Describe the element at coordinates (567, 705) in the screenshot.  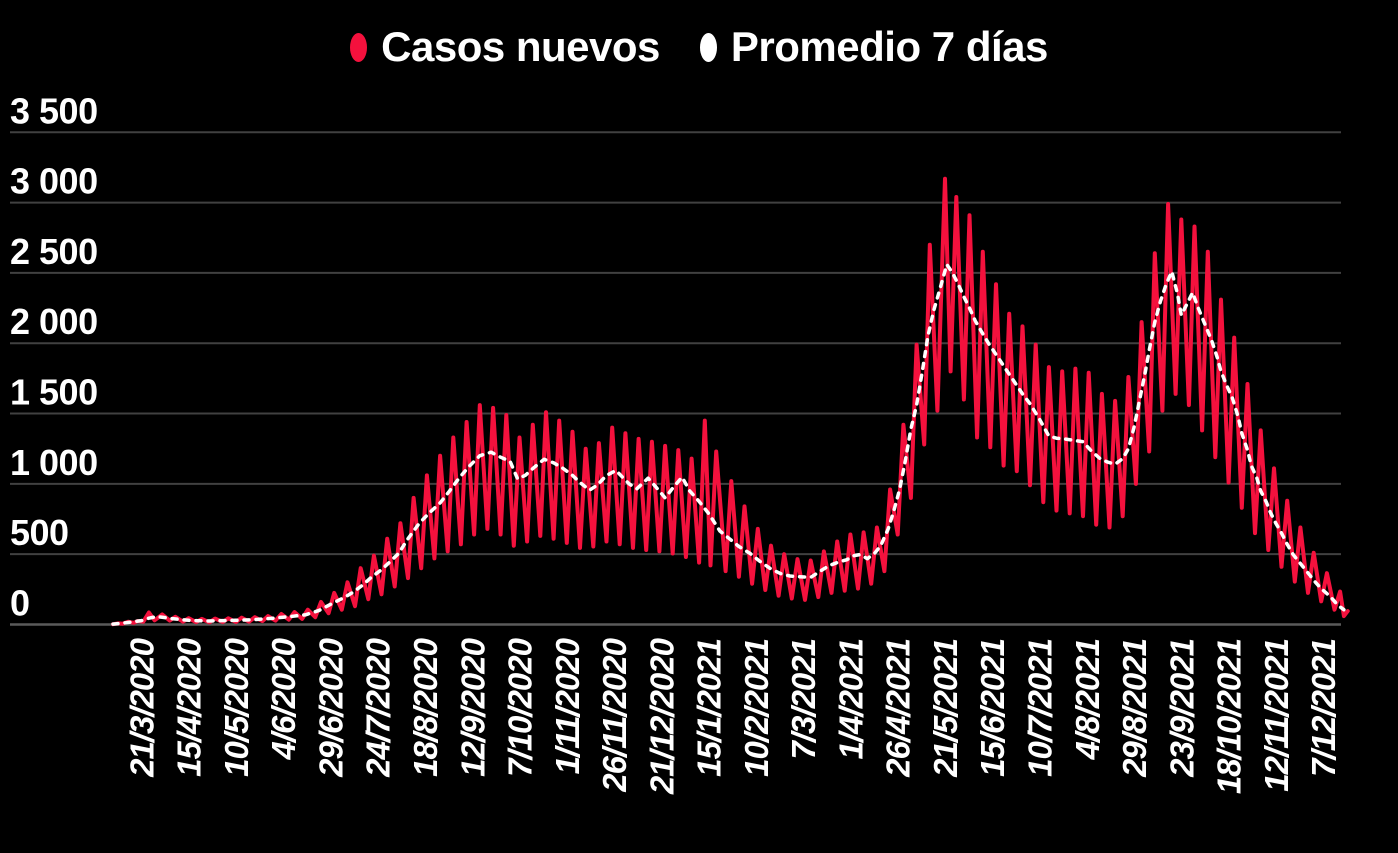
I see `x-tick-label: 1/11/2020` at that location.